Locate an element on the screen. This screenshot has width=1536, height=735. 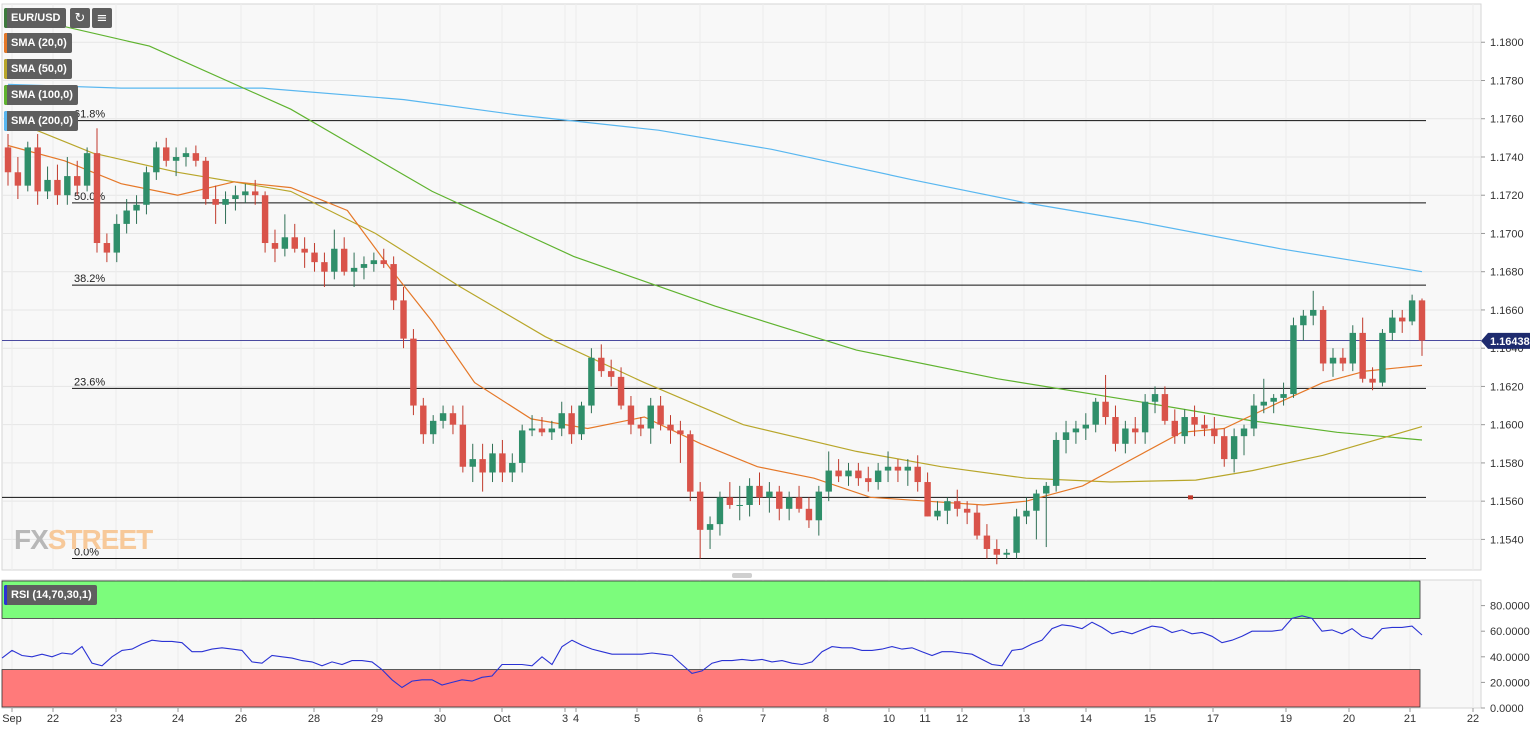
rsi-swatch is located at coordinates (5, 595).